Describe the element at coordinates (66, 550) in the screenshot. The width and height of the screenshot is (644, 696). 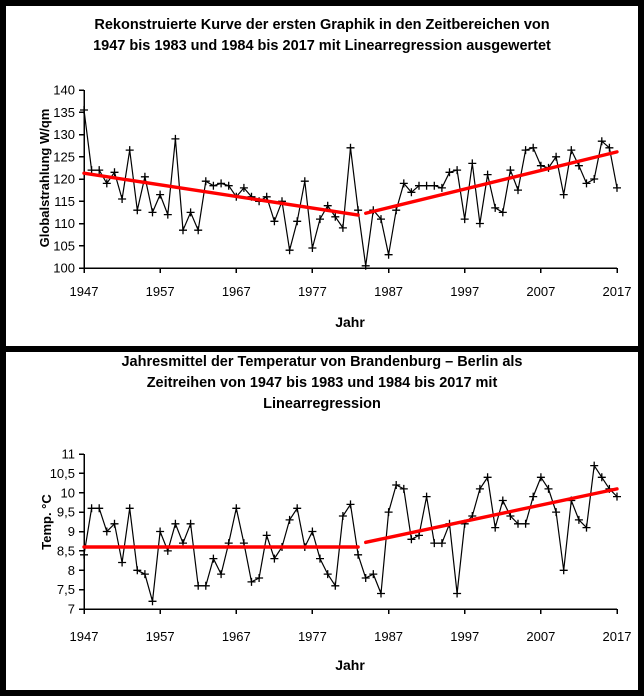
I see `y-tick-label: 8,5` at that location.